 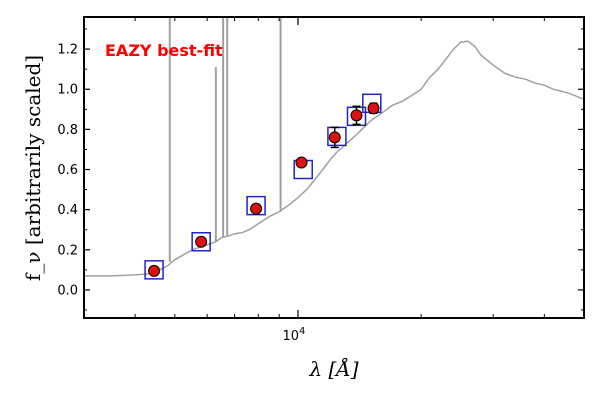 I want to click on y-tick-label: 0.6, so click(x=67, y=170).